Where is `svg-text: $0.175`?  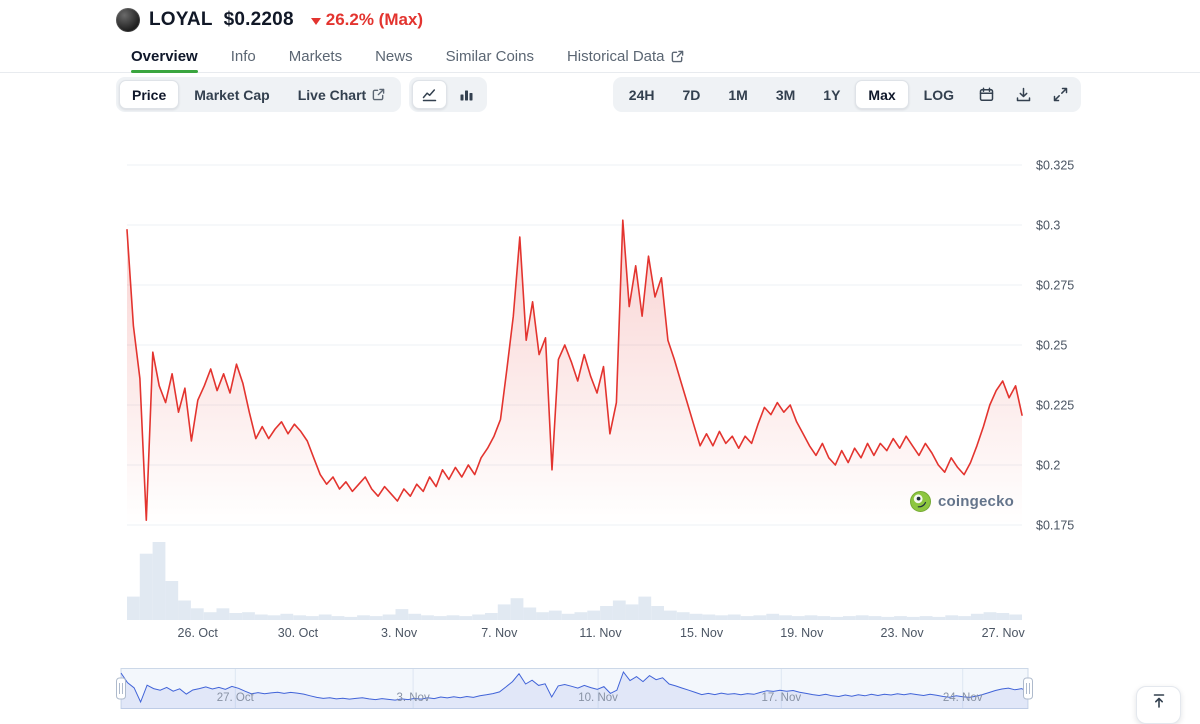
svg-text: $0.175 is located at coordinates (1055, 526).